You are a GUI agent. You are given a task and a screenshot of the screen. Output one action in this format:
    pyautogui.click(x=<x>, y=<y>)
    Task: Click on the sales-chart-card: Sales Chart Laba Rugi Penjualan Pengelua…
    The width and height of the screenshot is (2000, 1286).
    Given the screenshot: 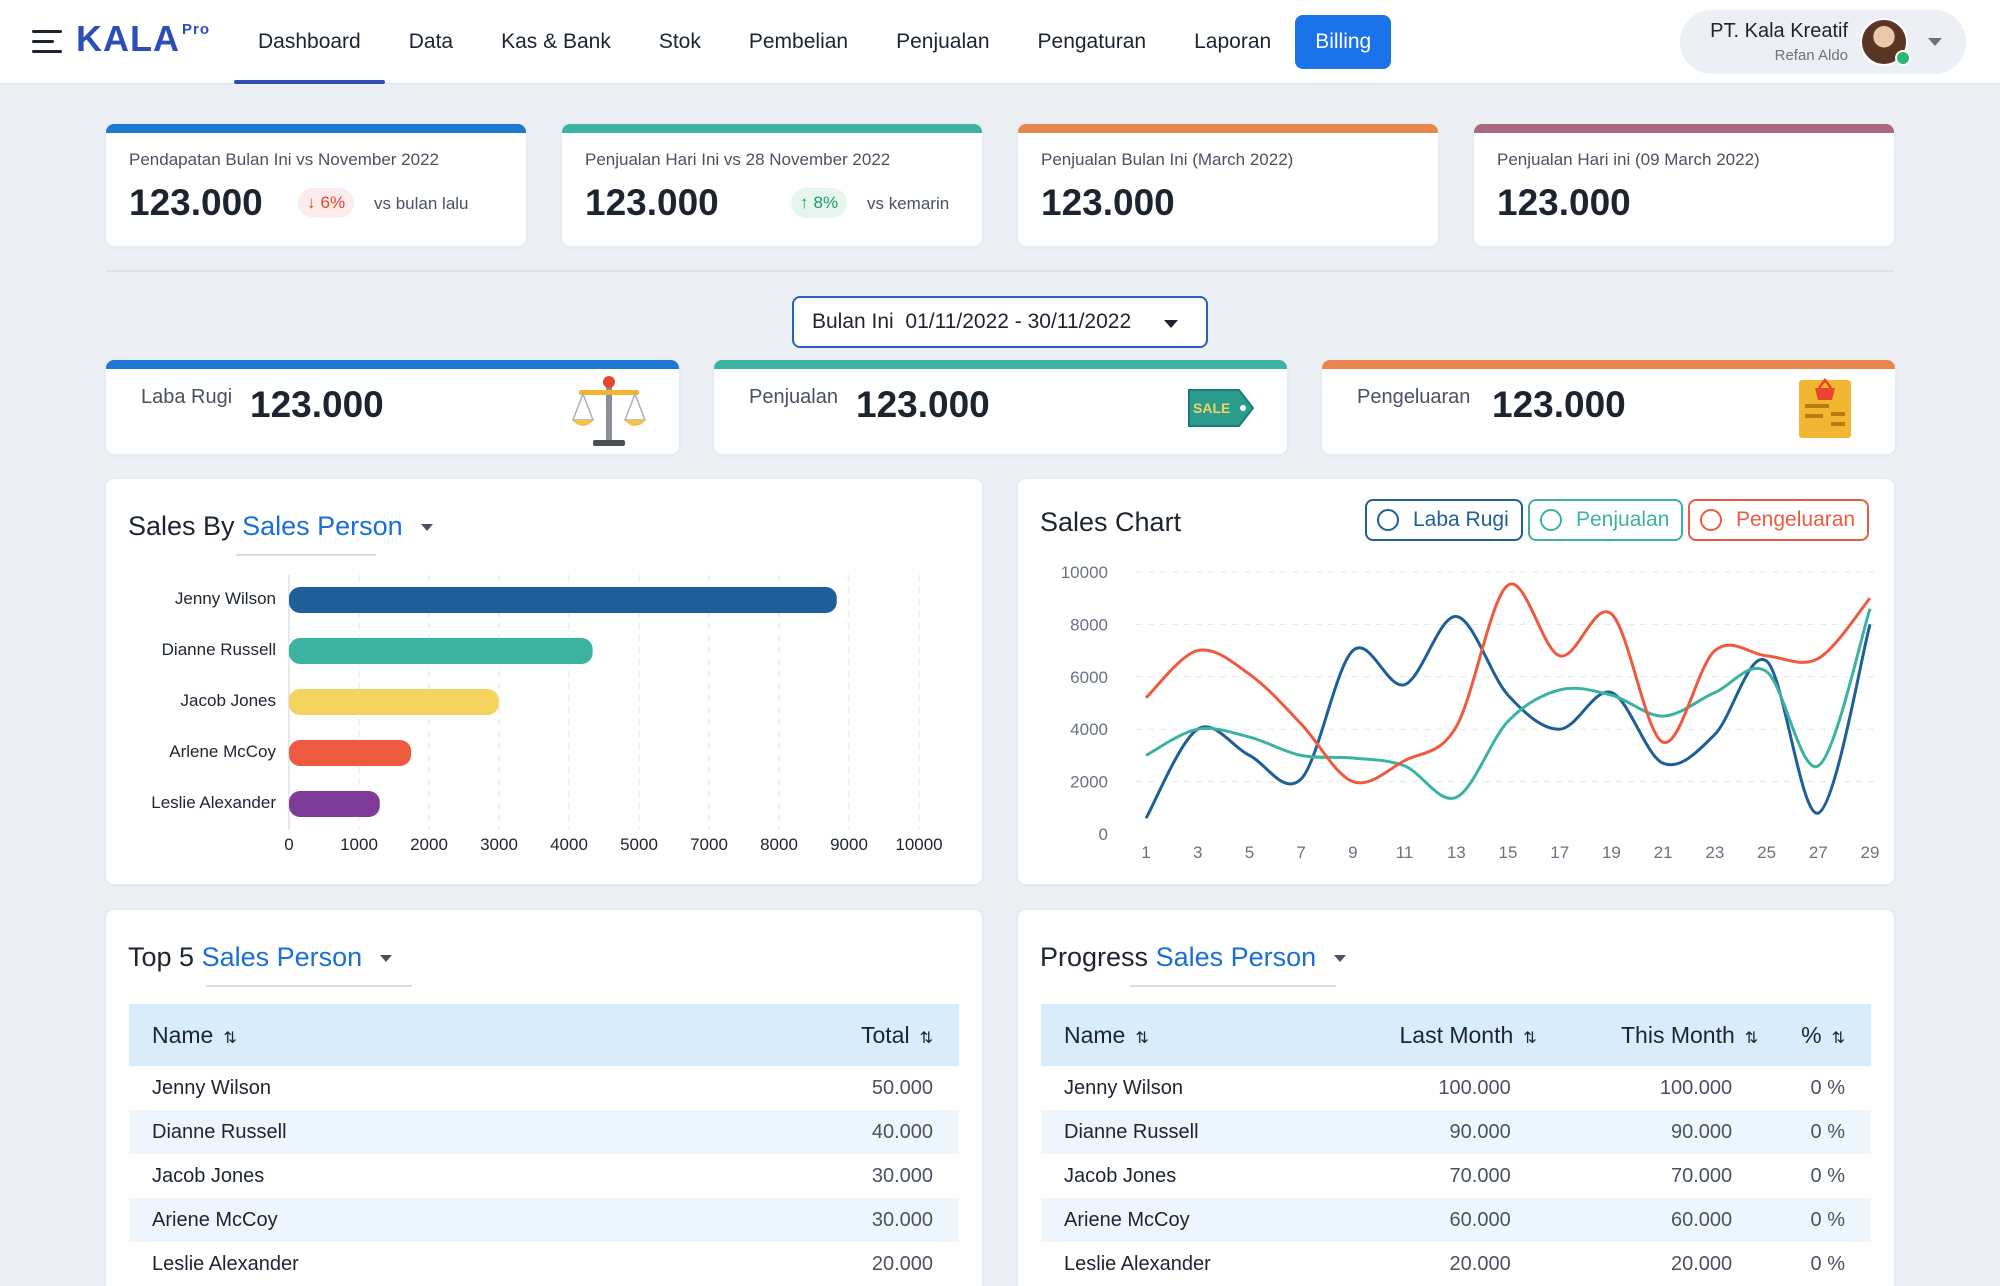 What is the action you would take?
    pyautogui.click(x=1456, y=681)
    